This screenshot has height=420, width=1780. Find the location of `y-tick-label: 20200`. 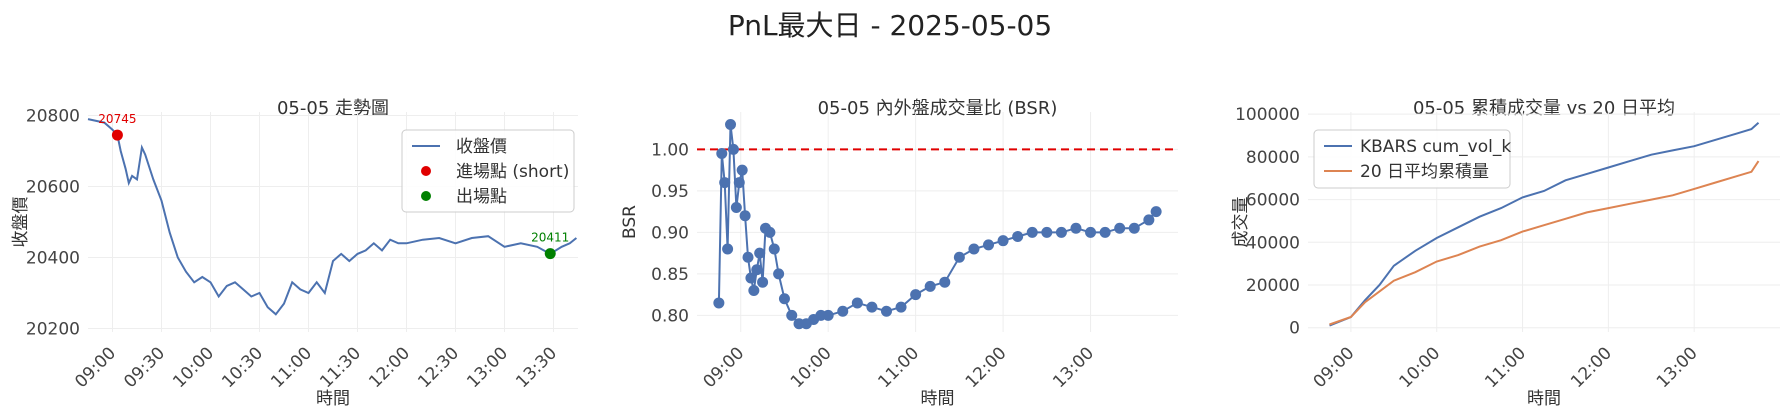

y-tick-label: 20200 is located at coordinates (53, 329).